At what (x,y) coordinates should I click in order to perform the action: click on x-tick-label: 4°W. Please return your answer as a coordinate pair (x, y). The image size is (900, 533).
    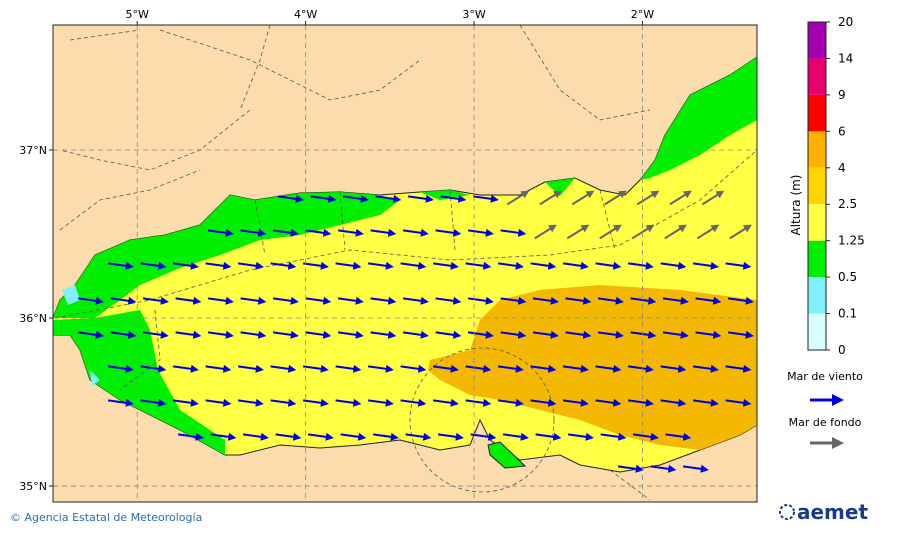
    Looking at the image, I should click on (305, 14).